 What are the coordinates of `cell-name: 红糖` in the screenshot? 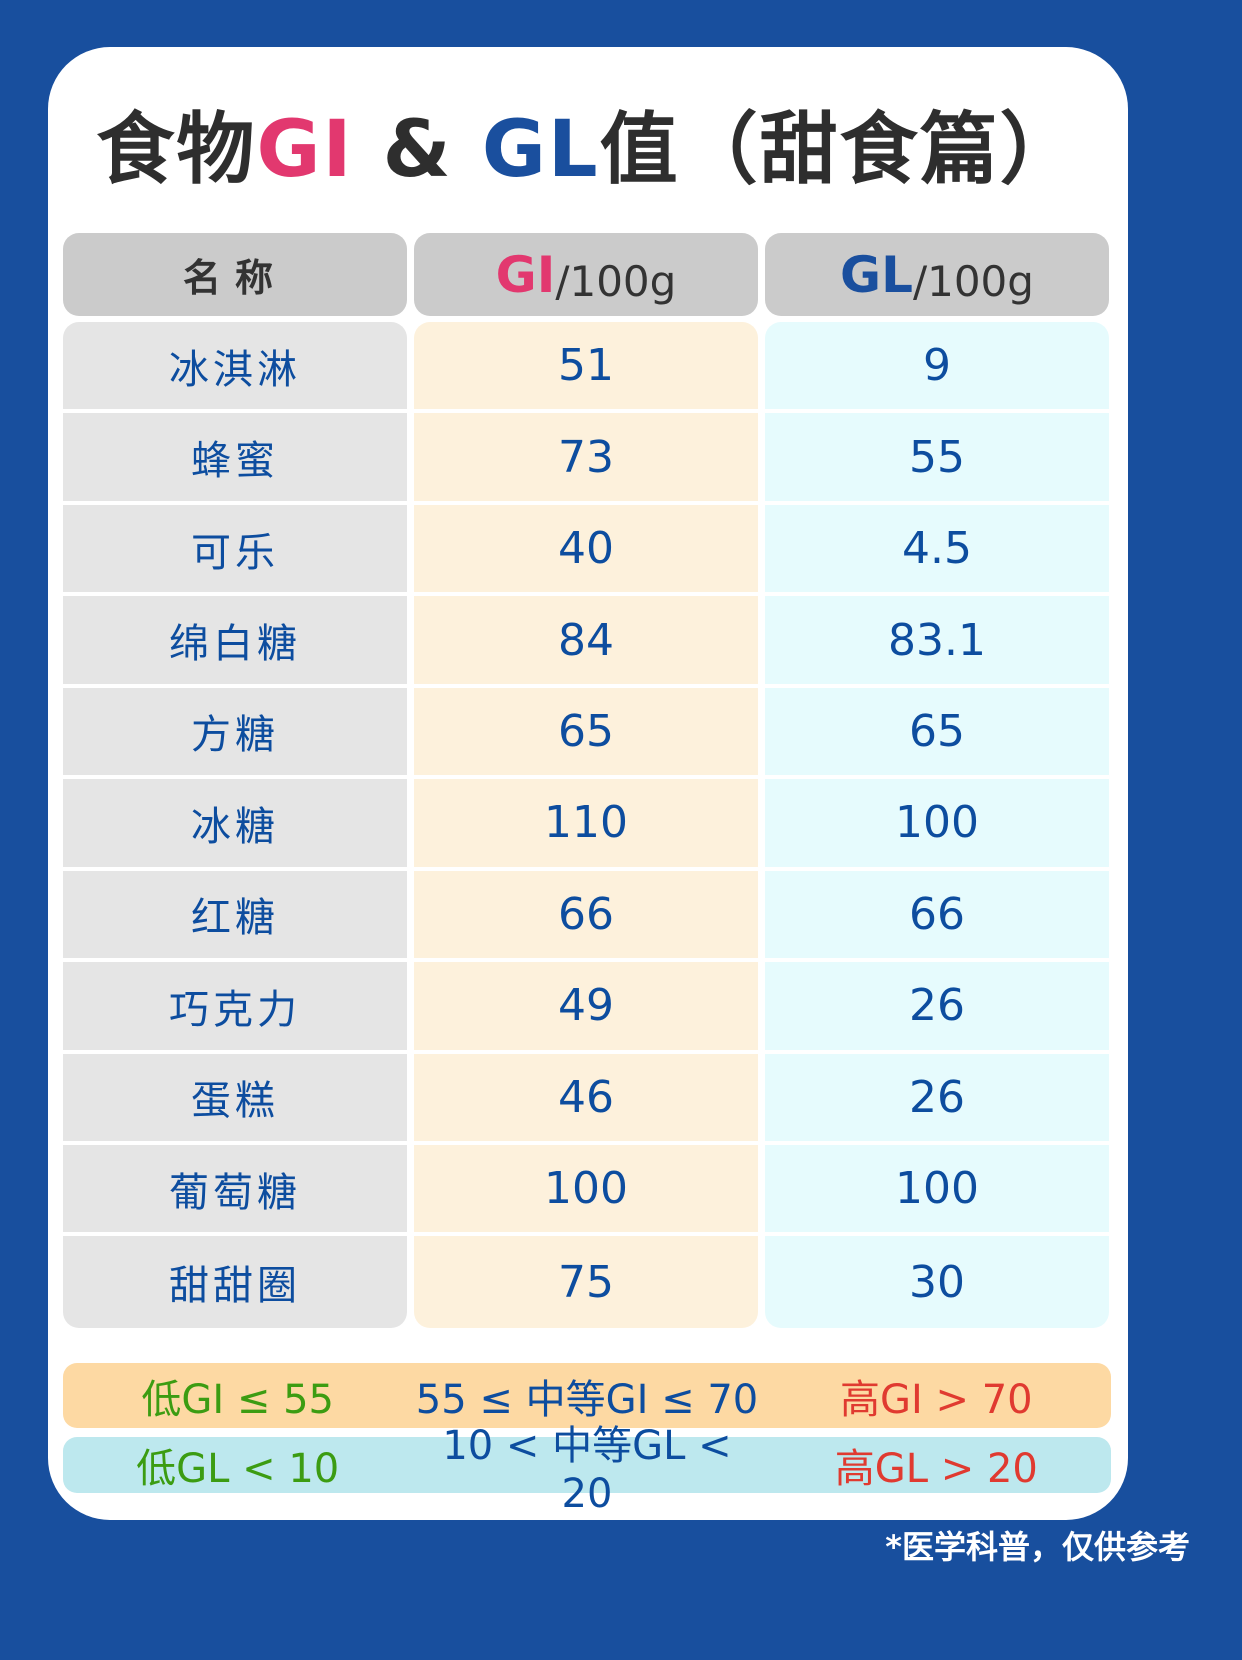 It's located at (235, 917).